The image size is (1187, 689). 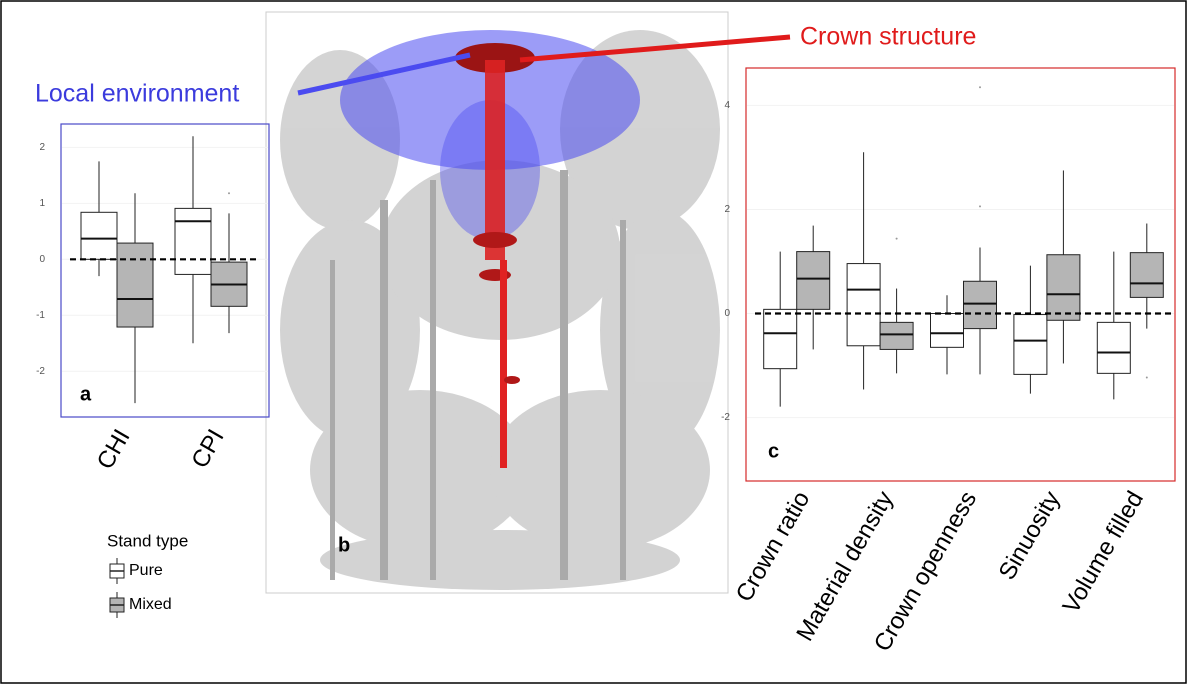 I want to click on panel-label: b, so click(x=344, y=545).